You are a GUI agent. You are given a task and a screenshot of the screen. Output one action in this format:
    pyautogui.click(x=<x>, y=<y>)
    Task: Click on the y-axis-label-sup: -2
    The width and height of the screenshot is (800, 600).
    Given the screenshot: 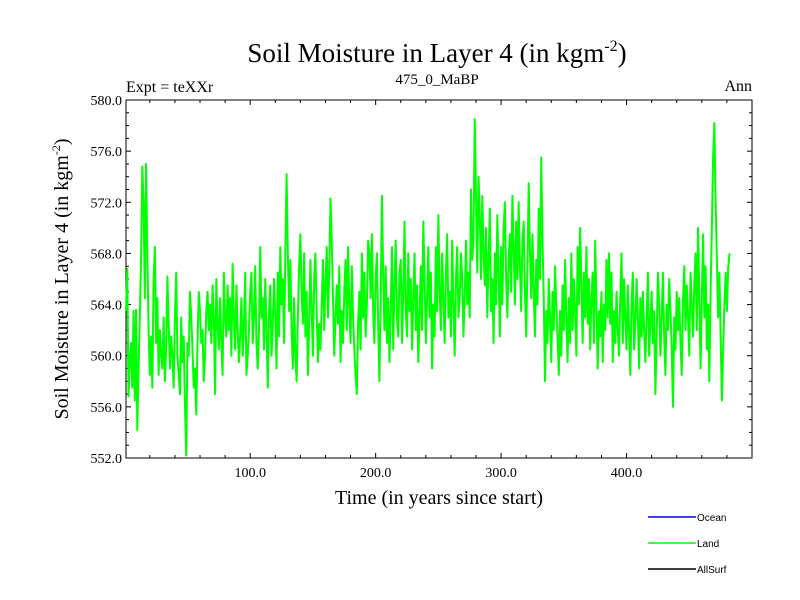 What is the action you would take?
    pyautogui.click(x=56, y=150)
    